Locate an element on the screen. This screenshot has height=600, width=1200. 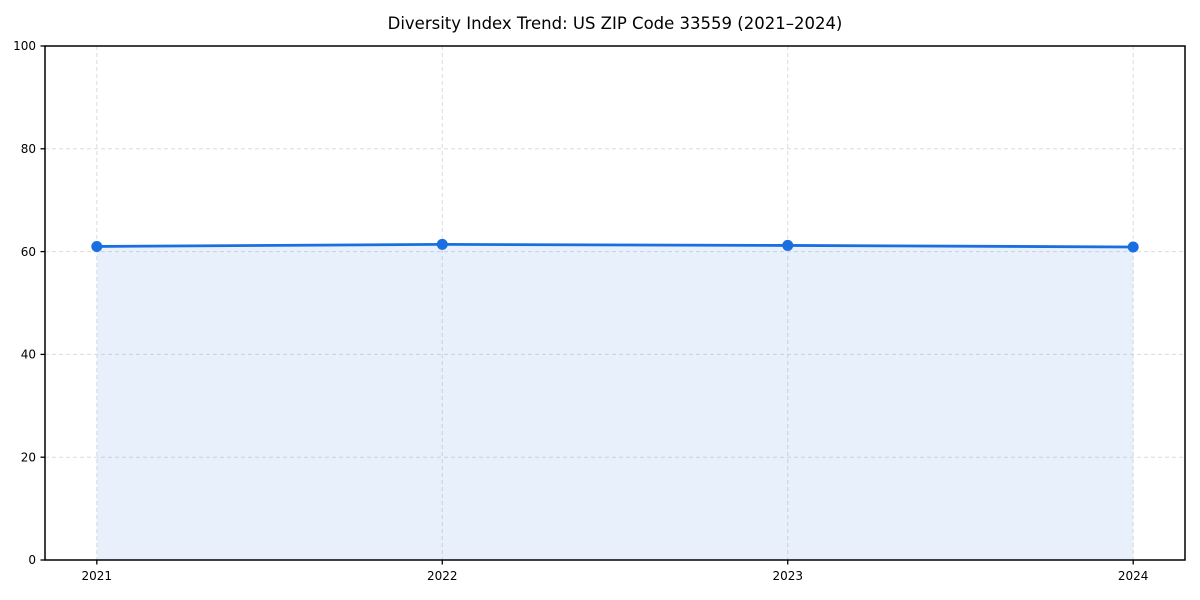
y-tick-label: 40 is located at coordinates (28, 355).